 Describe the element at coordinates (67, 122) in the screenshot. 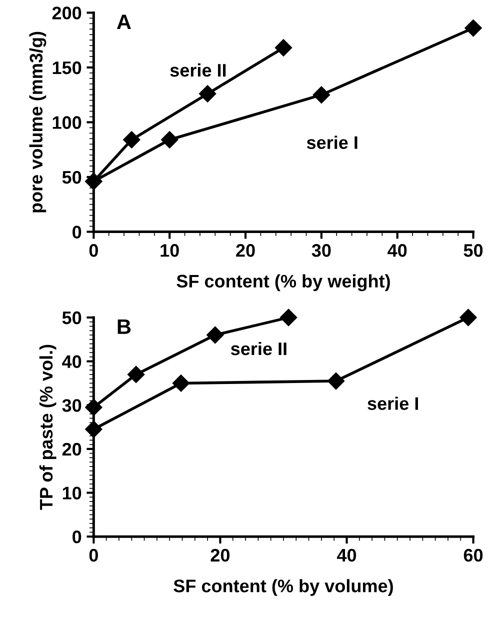

I see `y-tick-label: 100` at that location.